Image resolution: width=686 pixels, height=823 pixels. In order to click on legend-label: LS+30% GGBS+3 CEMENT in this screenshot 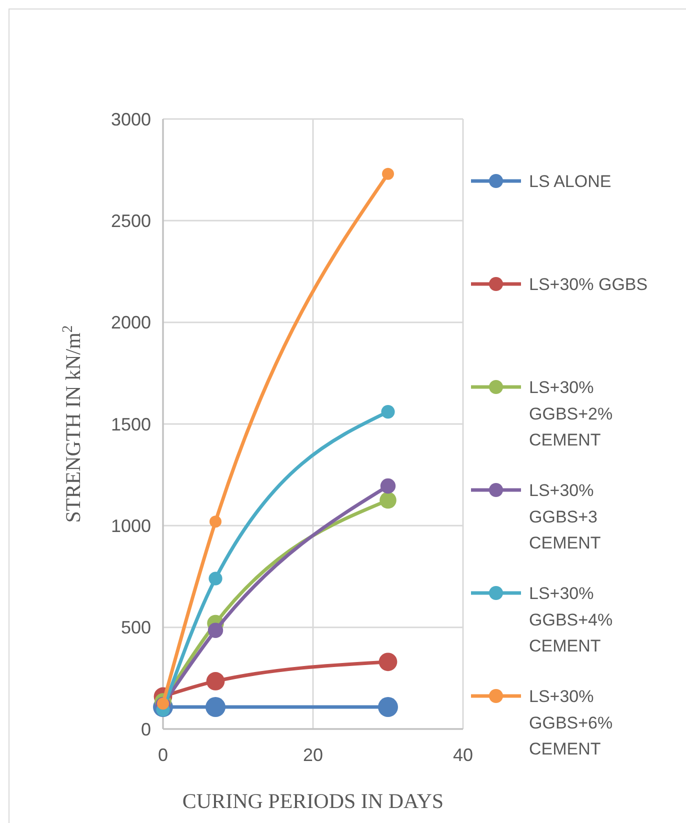, I will do `click(565, 516)`.